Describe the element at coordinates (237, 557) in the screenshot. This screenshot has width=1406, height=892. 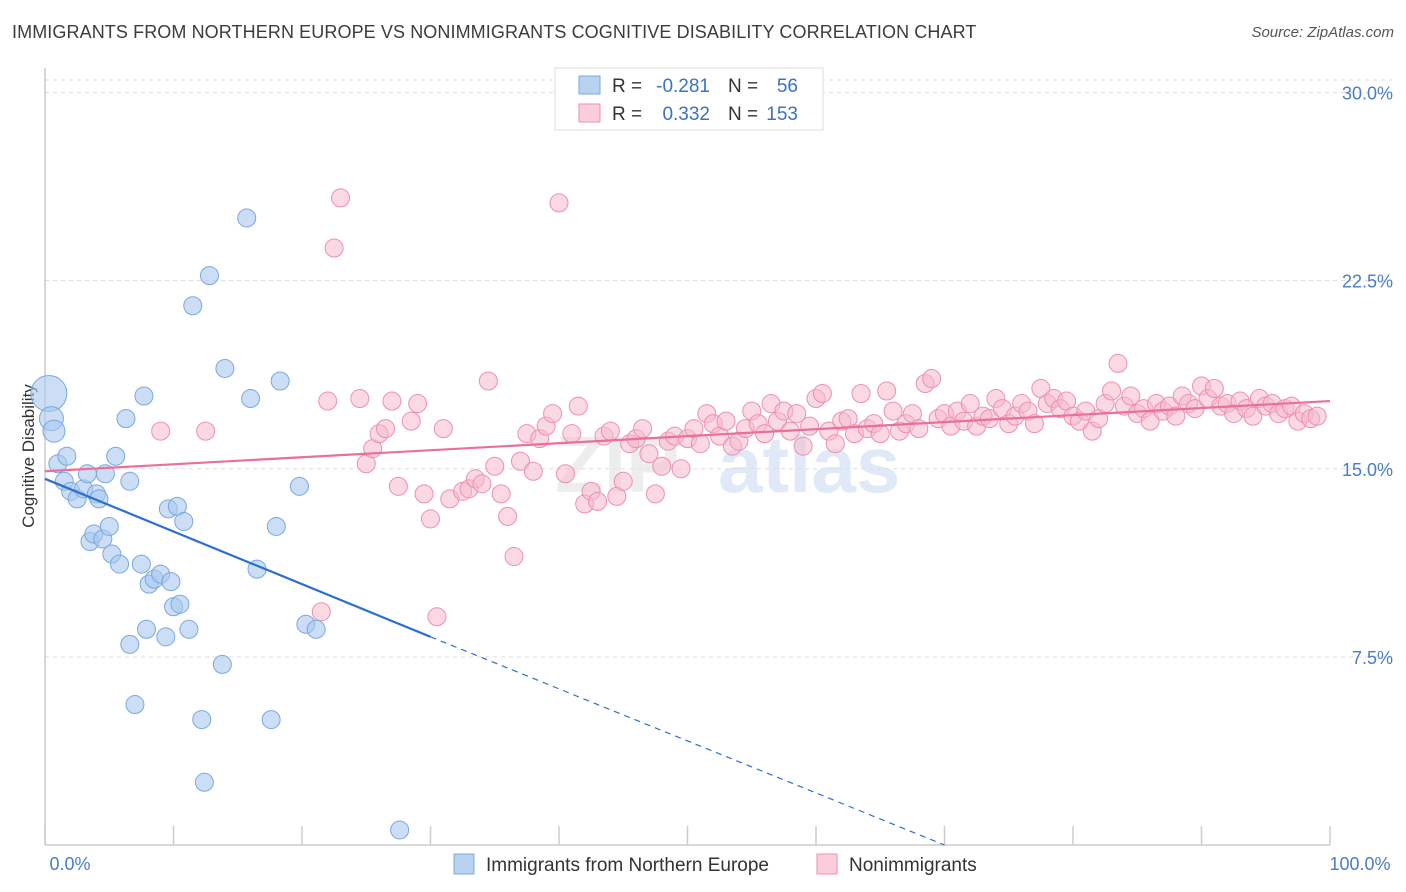
I see `trend-line-immigrants` at that location.